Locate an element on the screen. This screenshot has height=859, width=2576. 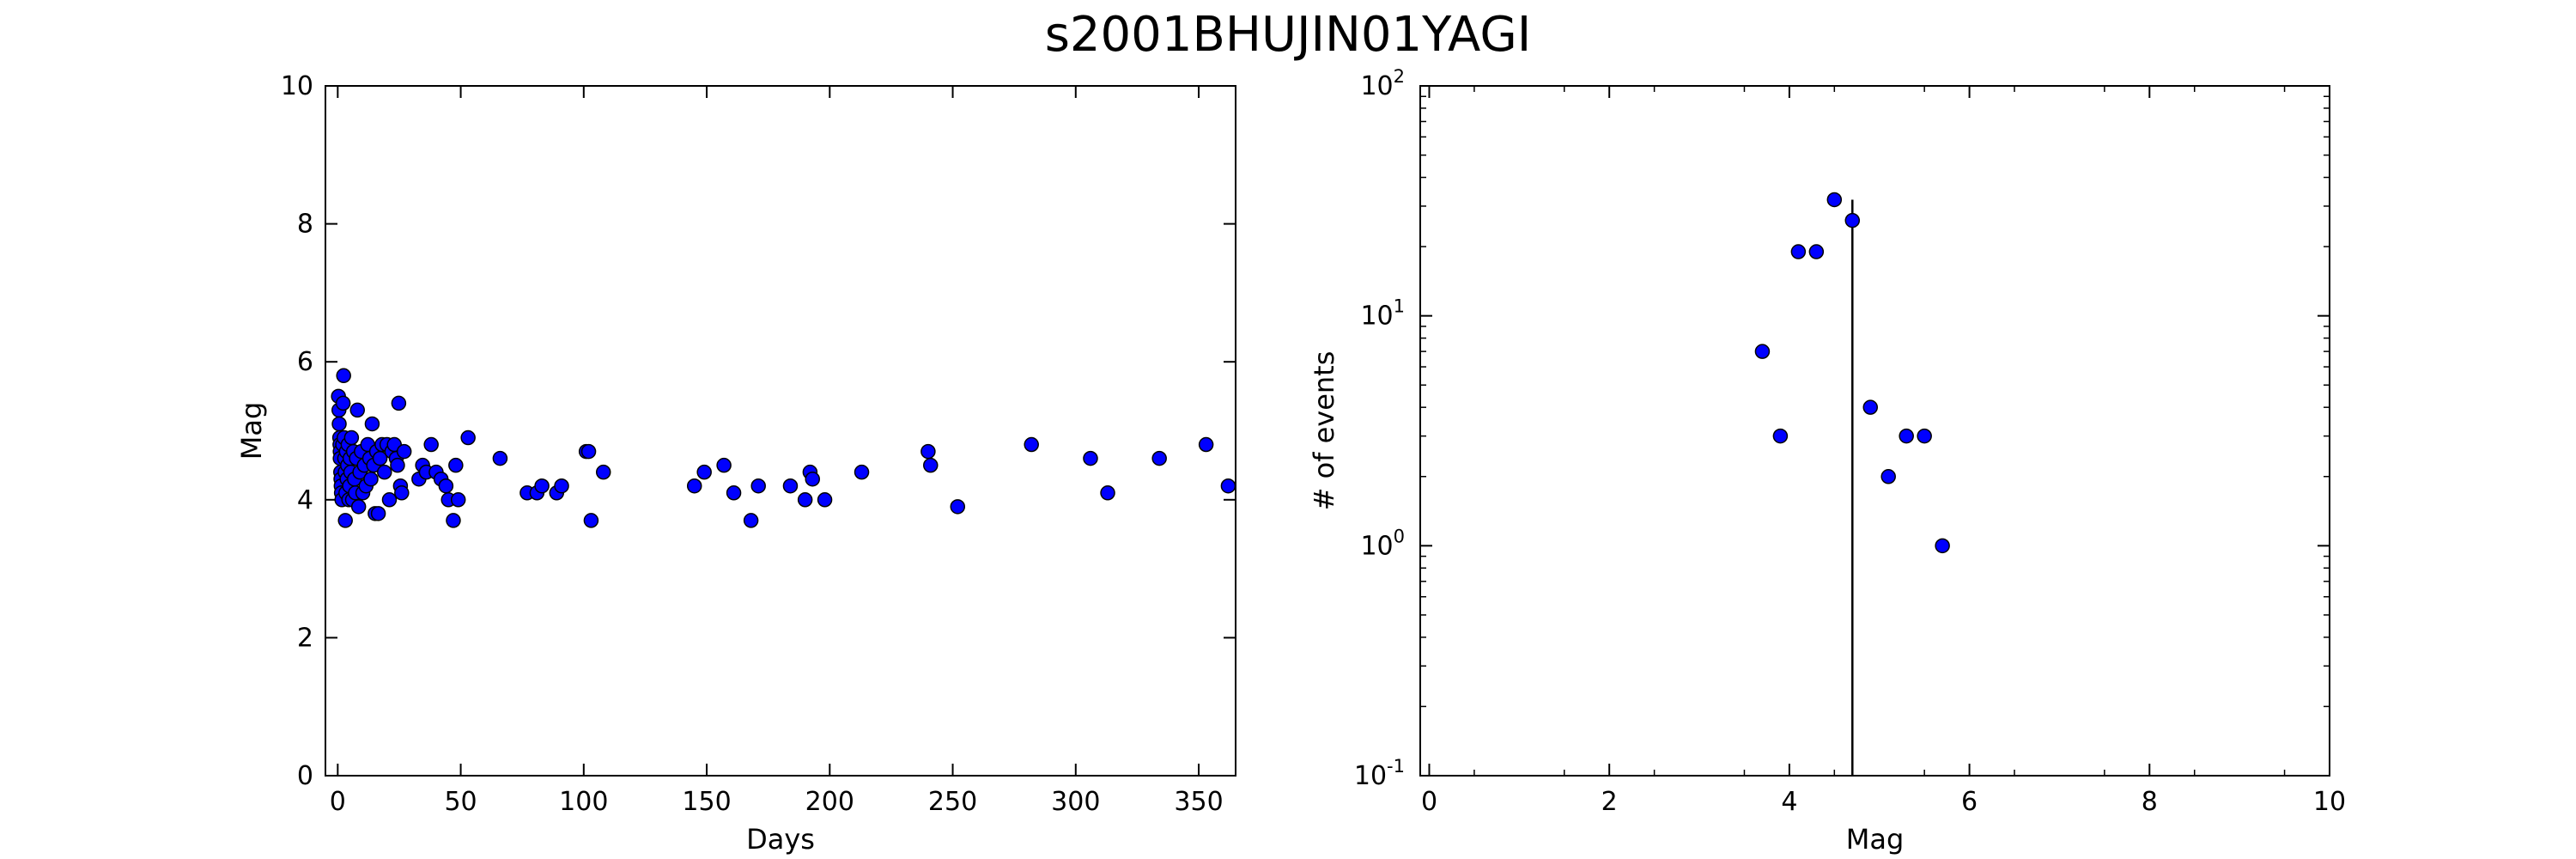
x-tick-label: 6 is located at coordinates (1969, 802).